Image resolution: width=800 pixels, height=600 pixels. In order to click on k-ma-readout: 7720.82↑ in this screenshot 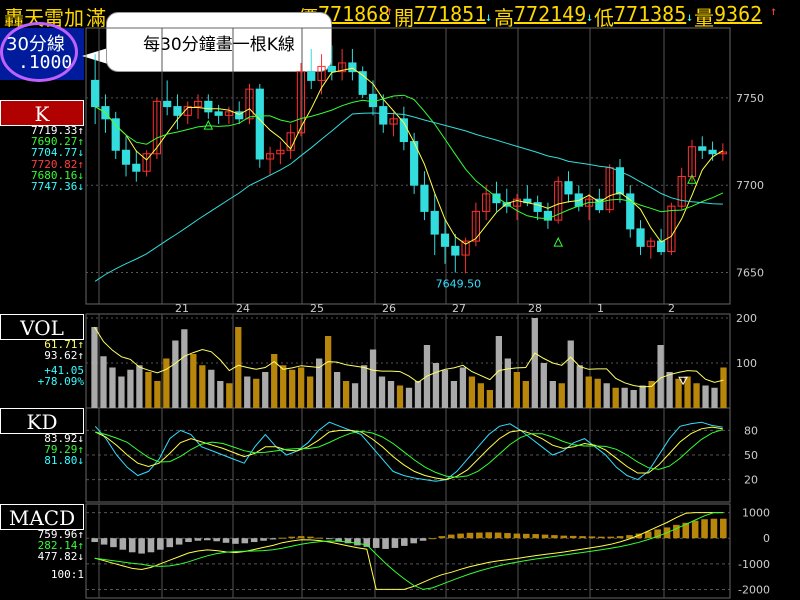, I will do `click(57, 164)`.